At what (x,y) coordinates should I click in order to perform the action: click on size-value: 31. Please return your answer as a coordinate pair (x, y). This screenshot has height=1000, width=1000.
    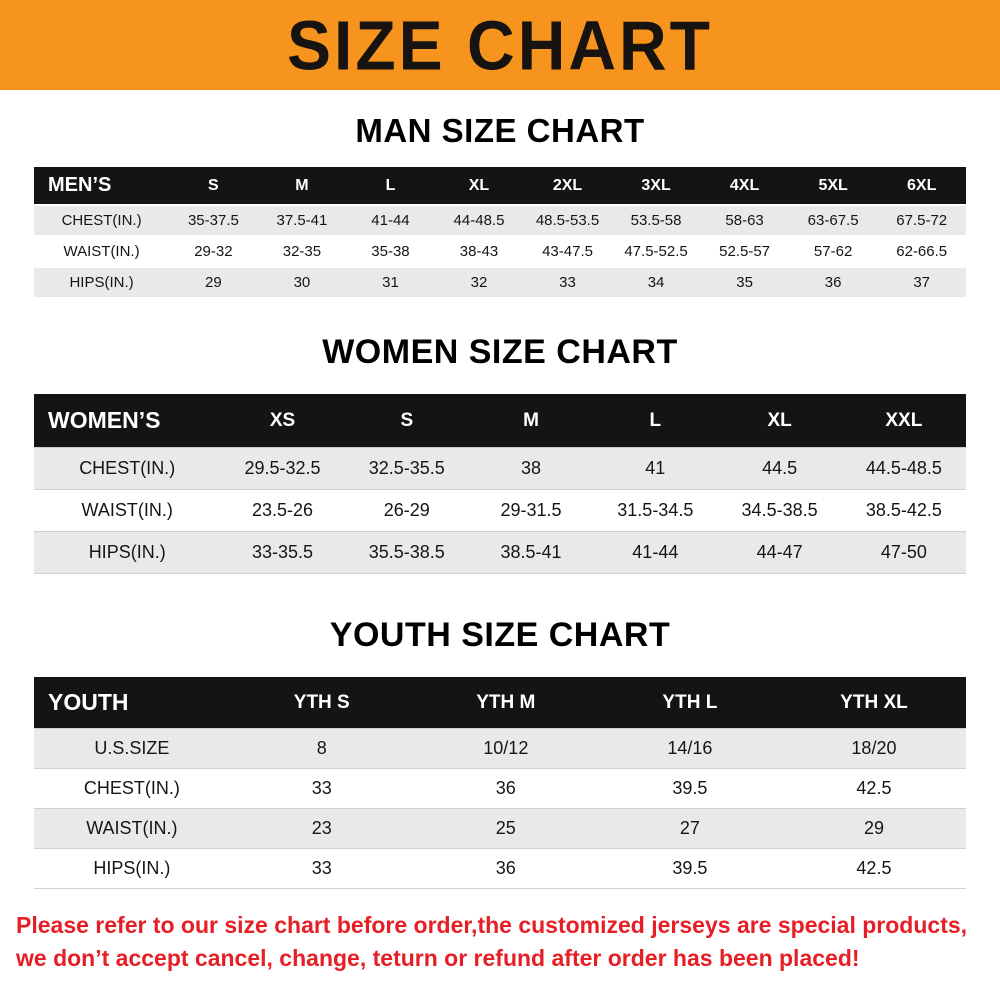
    Looking at the image, I should click on (390, 281).